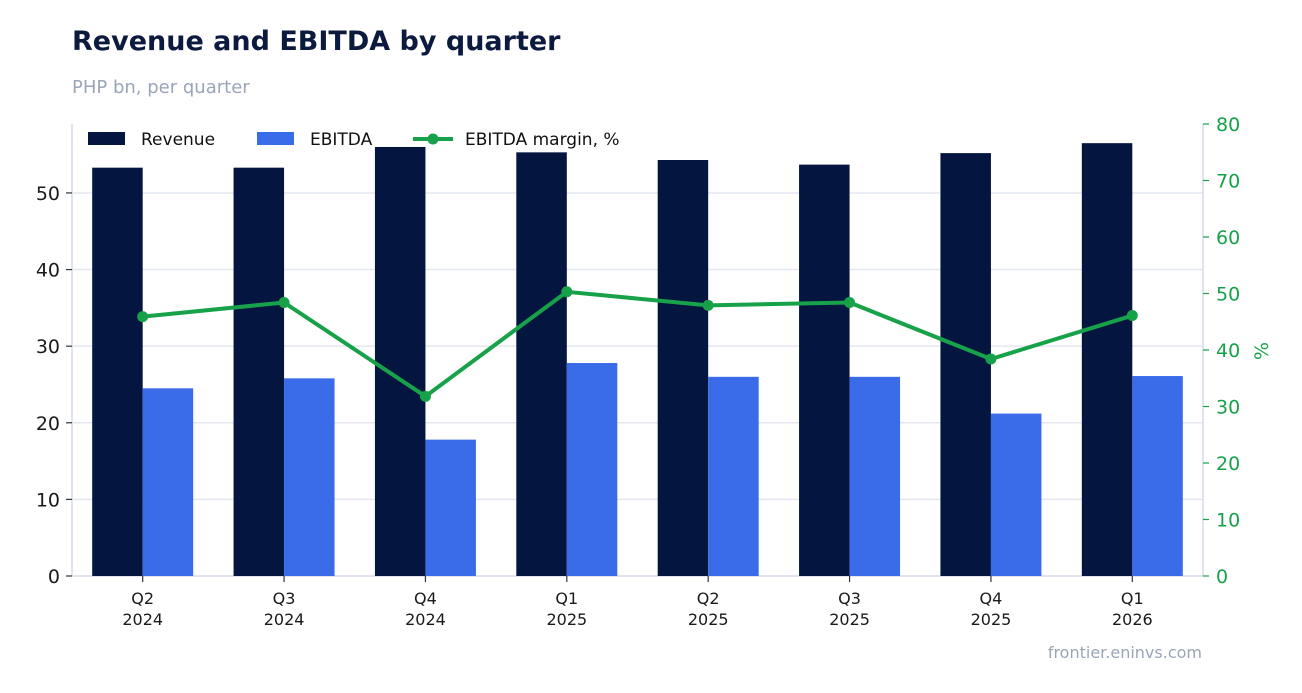  I want to click on y2-tick-label: 30, so click(1228, 408).